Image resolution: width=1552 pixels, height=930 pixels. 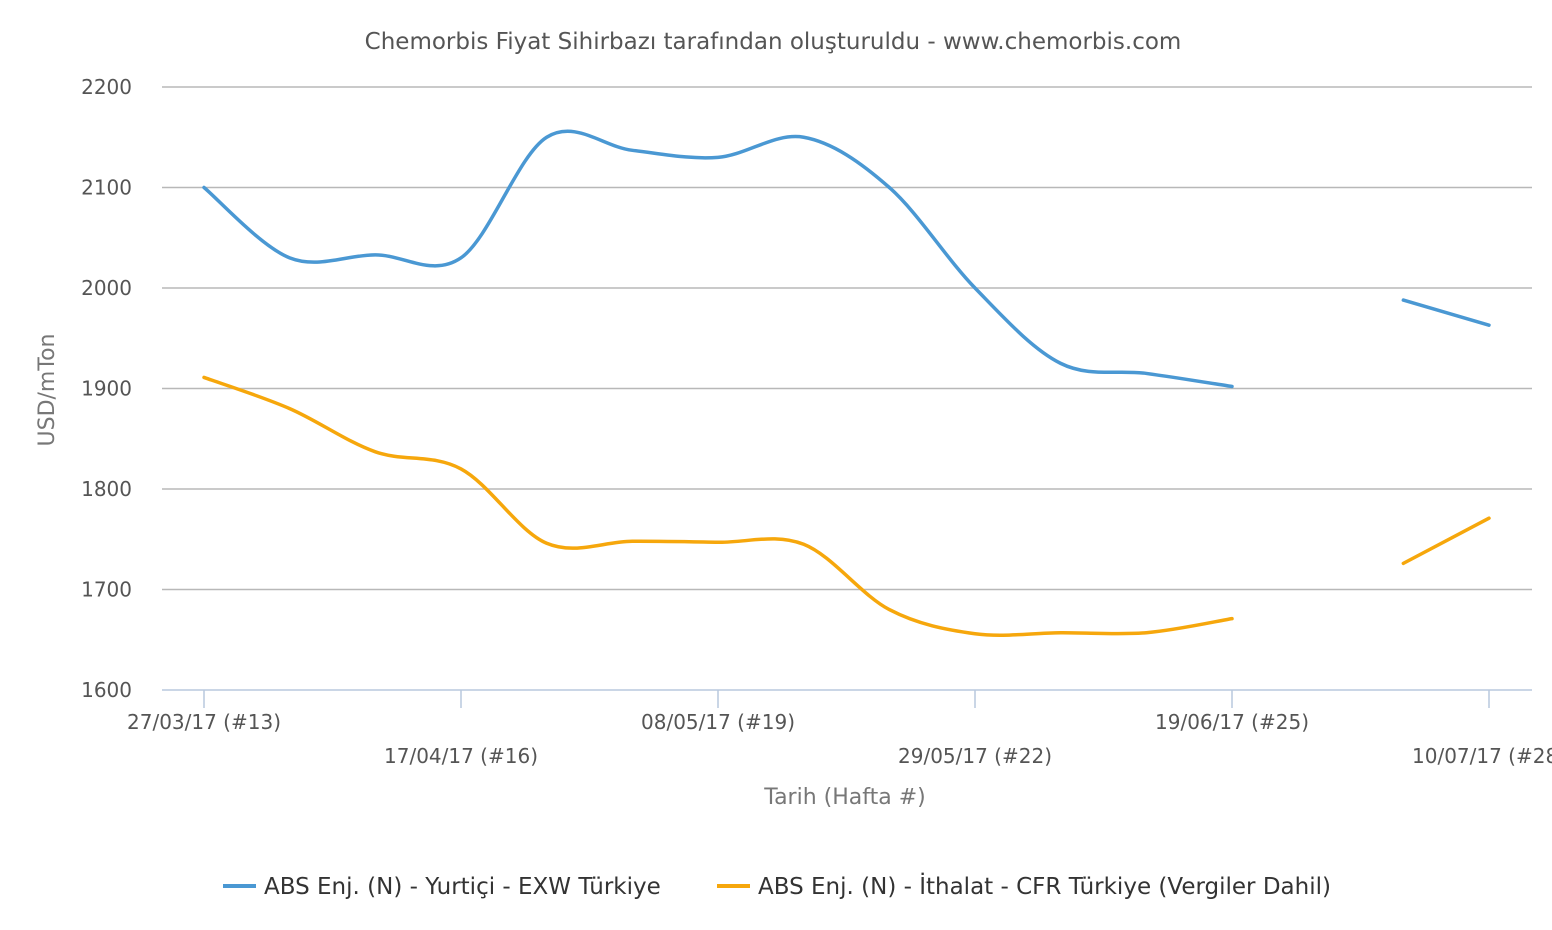 I want to click on x-tick-label: 08/05/17 (#19), so click(x=718, y=722).